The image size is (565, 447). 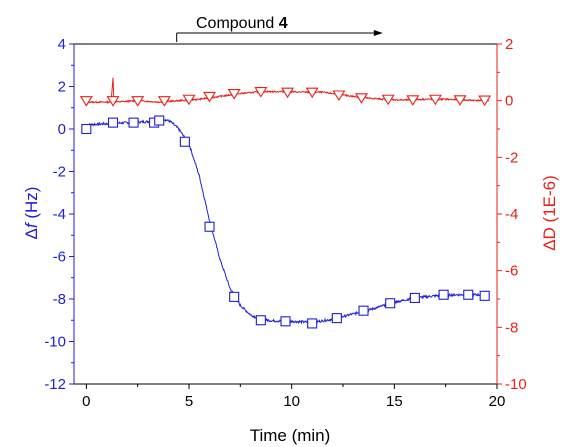 I want to click on left-y-tick-label: 2, so click(x=62, y=87).